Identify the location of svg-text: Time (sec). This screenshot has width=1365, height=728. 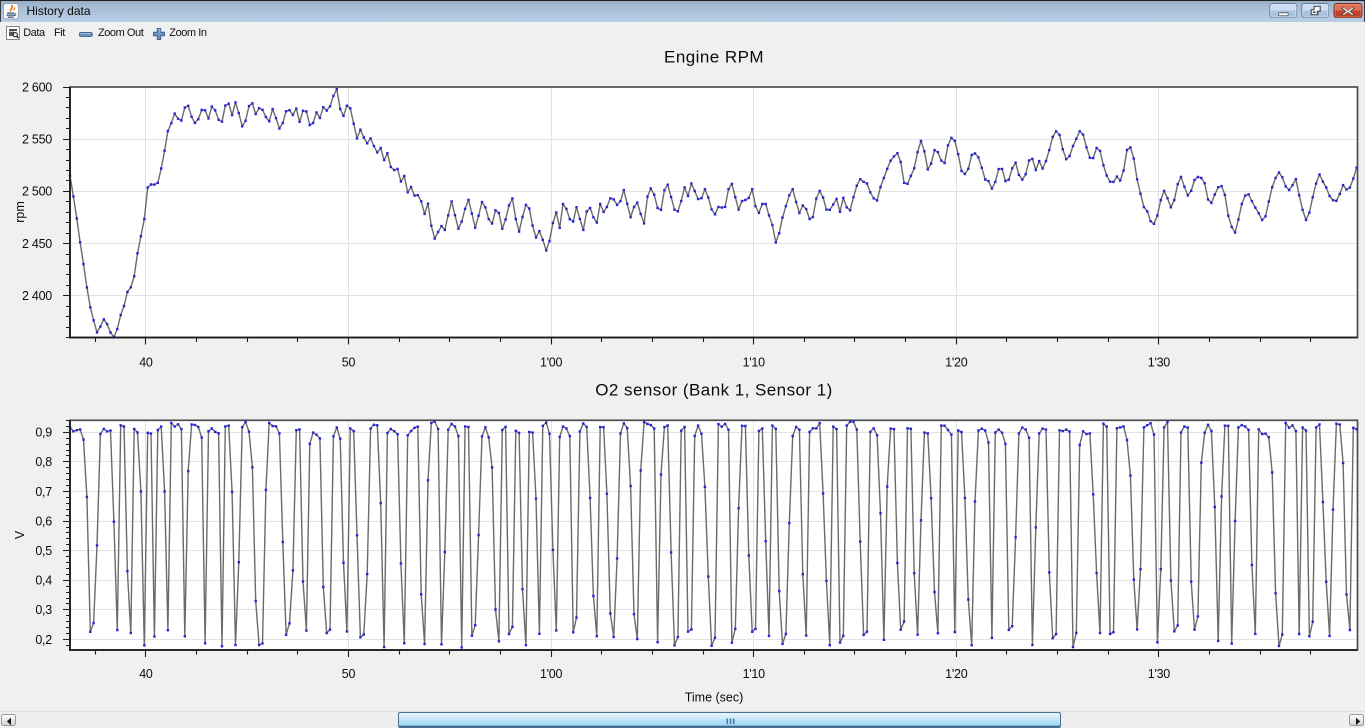
(714, 698).